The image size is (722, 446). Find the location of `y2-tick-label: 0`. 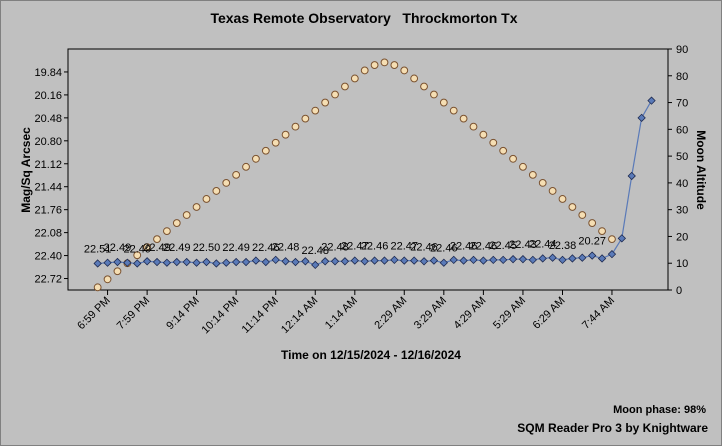

y2-tick-label: 0 is located at coordinates (679, 291).